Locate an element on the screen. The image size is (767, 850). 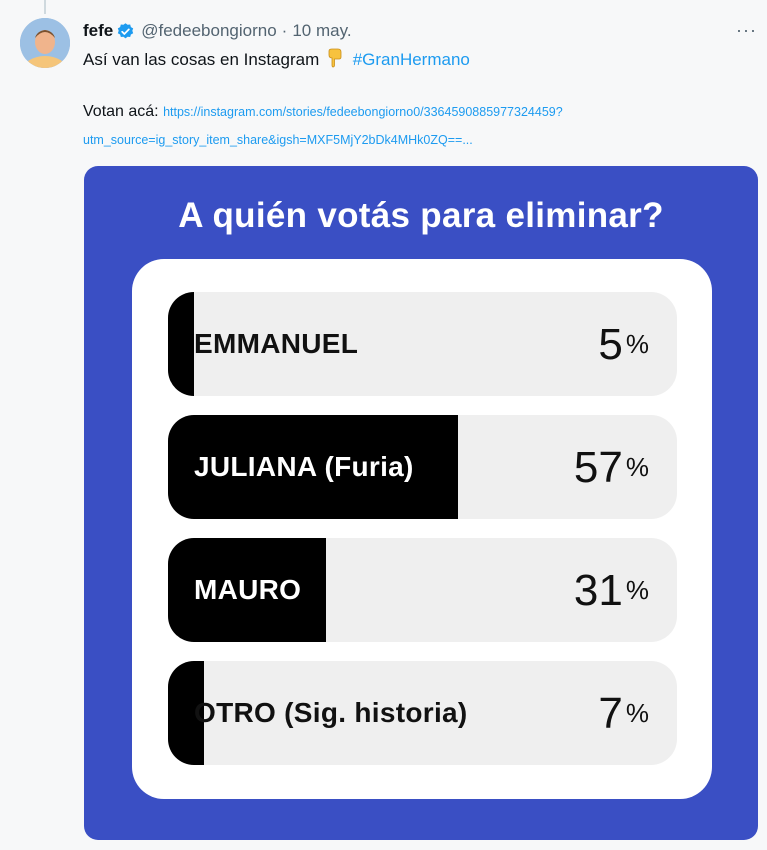
poll-option-label: JULIANA (Furia) is located at coordinates (304, 466).